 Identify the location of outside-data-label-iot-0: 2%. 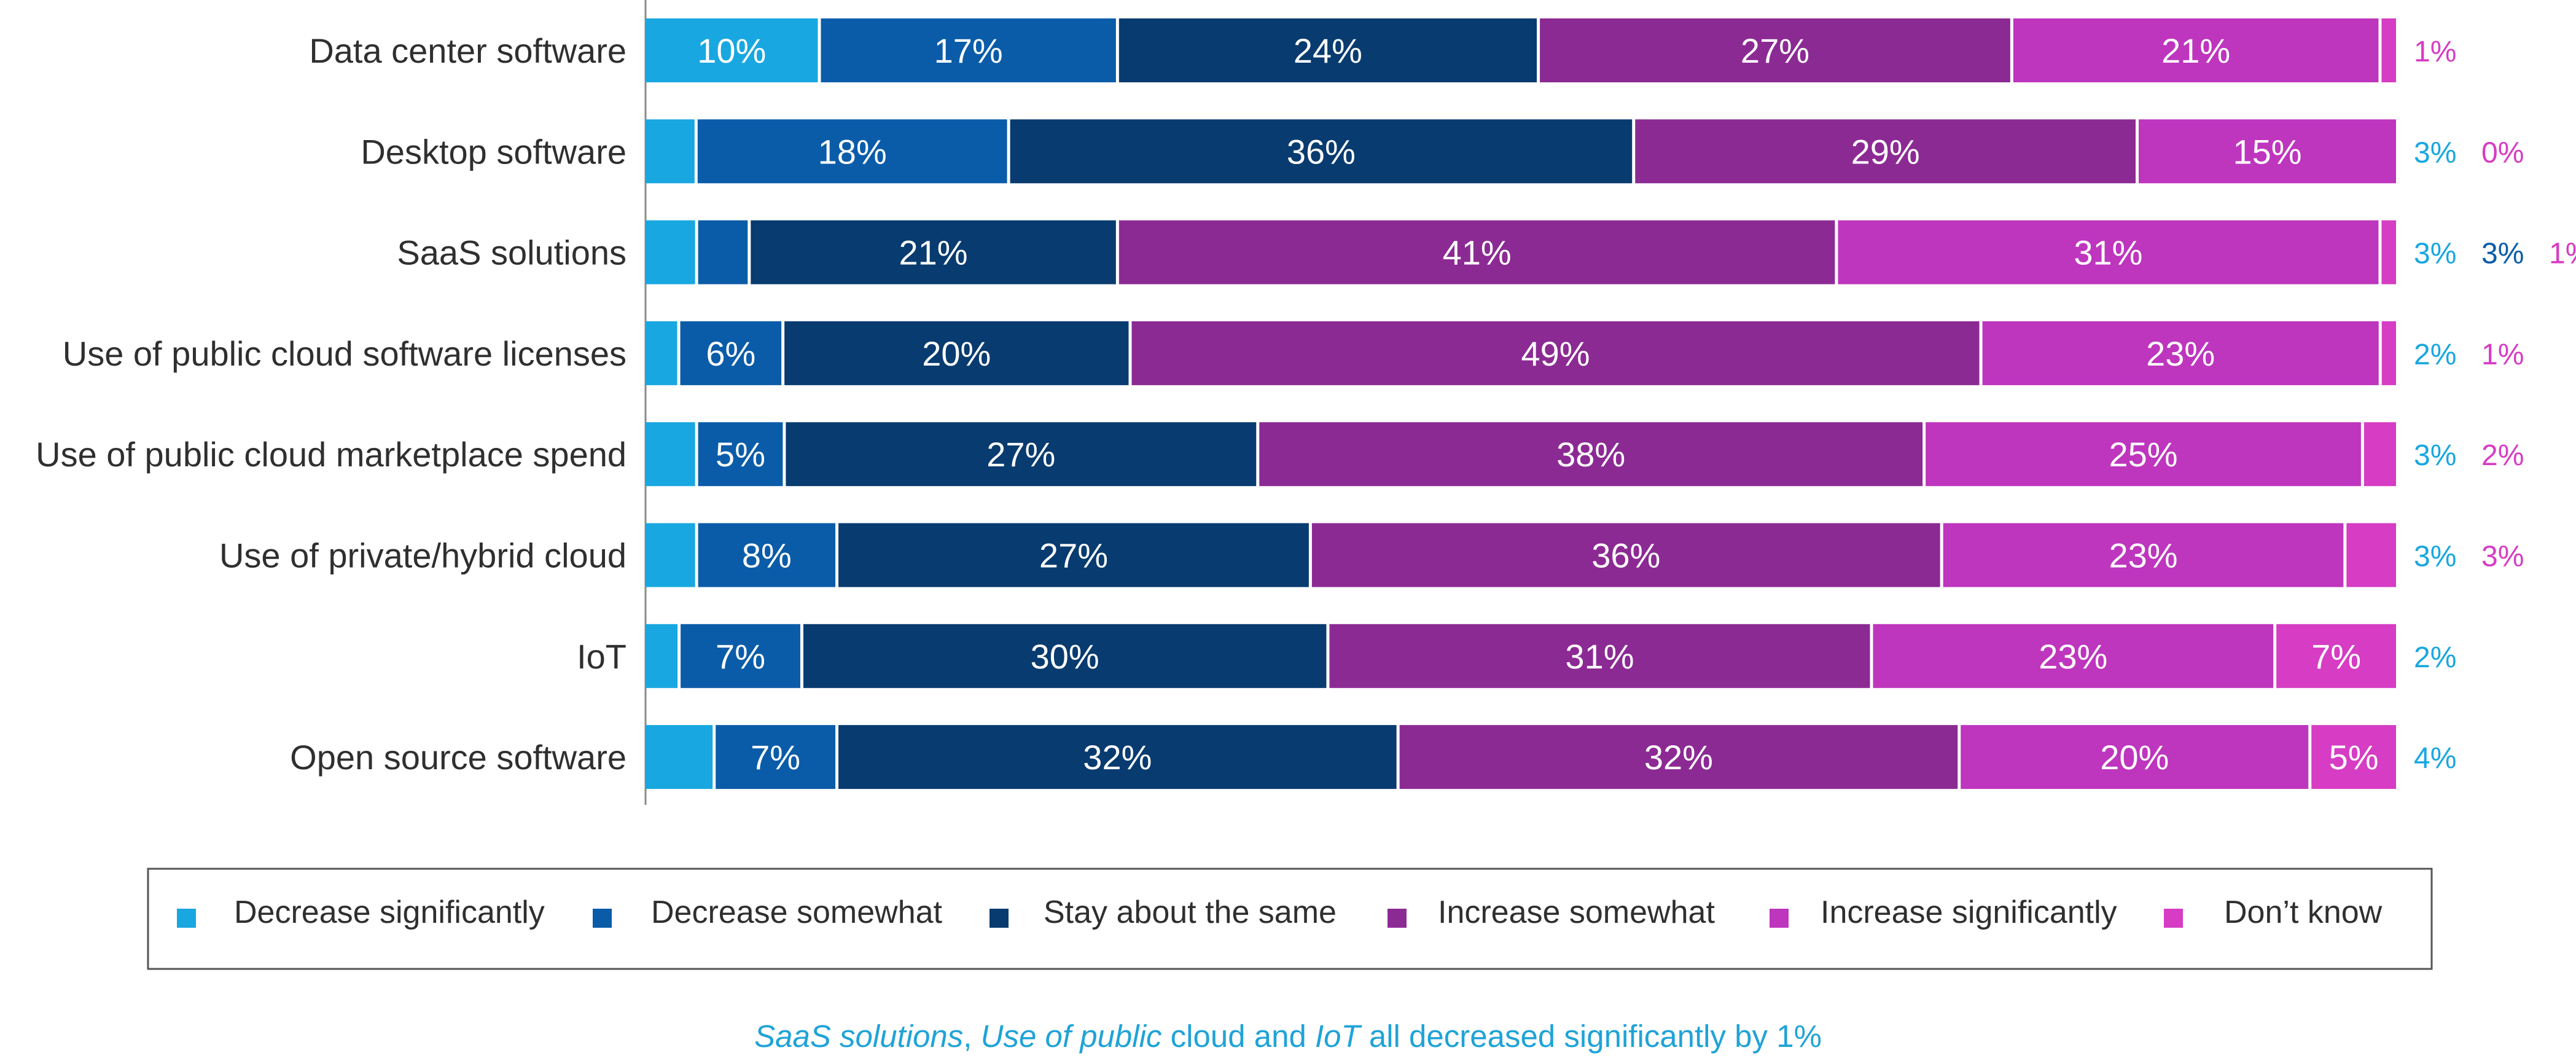
(2435, 657).